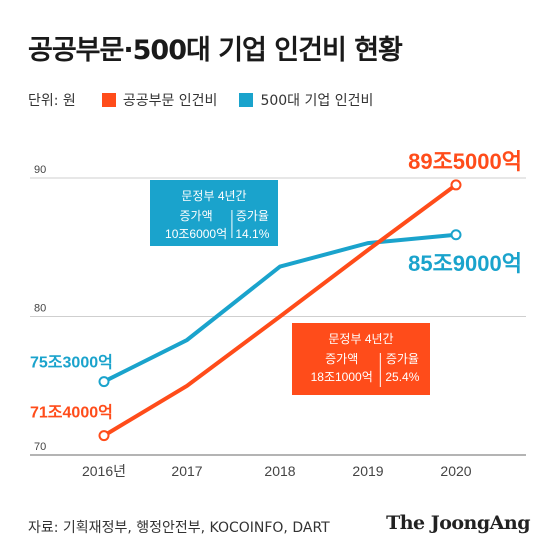  I want to click on brand-logo: The JoongAng, so click(458, 523).